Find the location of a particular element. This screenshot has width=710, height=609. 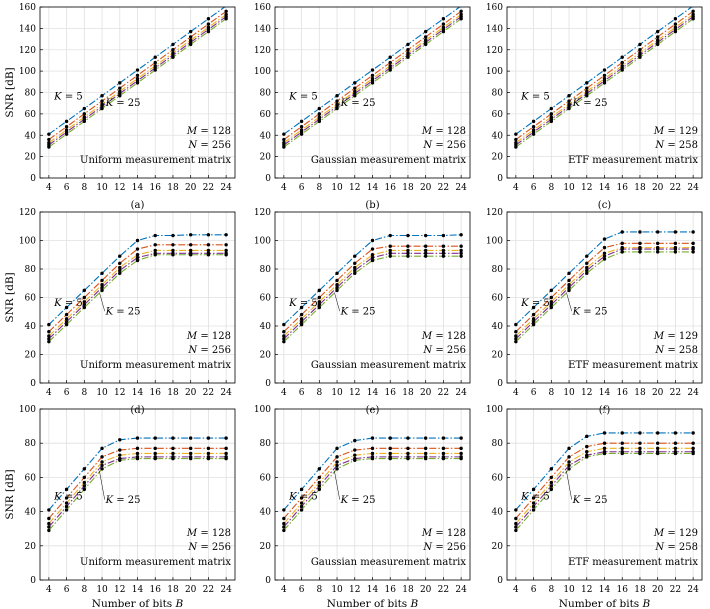

subplot-label: (c) is located at coordinates (605, 205).